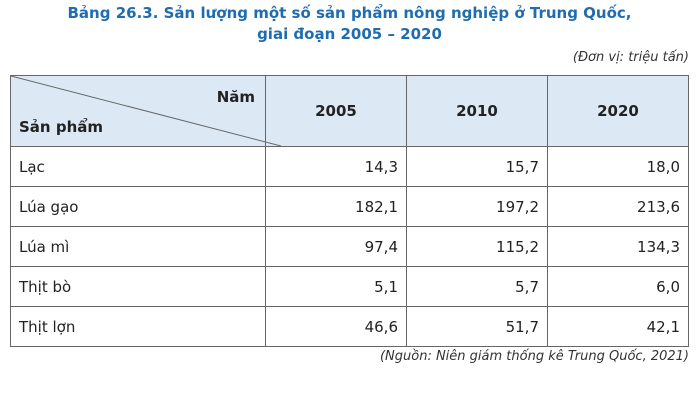 The image size is (699, 402). What do you see at coordinates (618, 246) in the screenshot?
I see `cell: 134,3` at bounding box center [618, 246].